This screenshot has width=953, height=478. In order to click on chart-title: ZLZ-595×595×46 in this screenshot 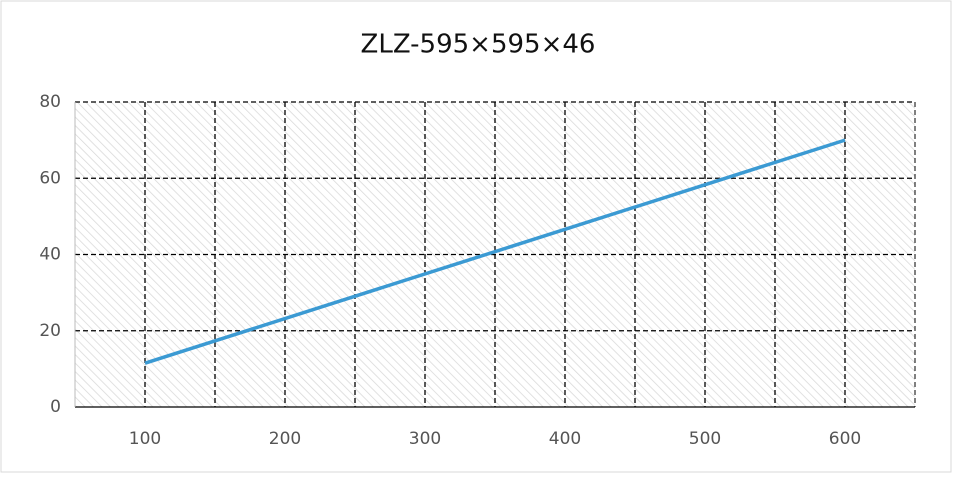, I will do `click(478, 45)`.